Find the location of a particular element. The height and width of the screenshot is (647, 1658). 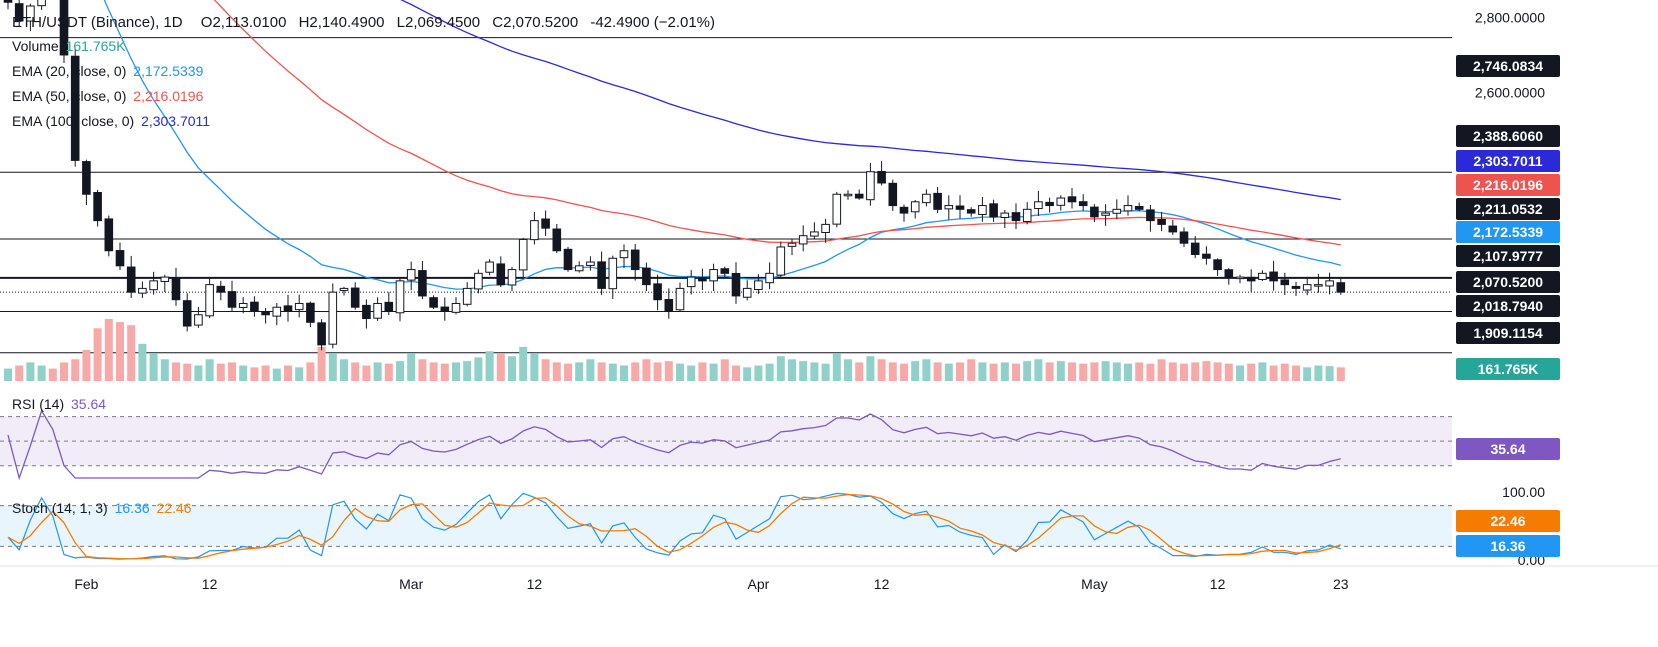

rsi-line is located at coordinates (674, 445).